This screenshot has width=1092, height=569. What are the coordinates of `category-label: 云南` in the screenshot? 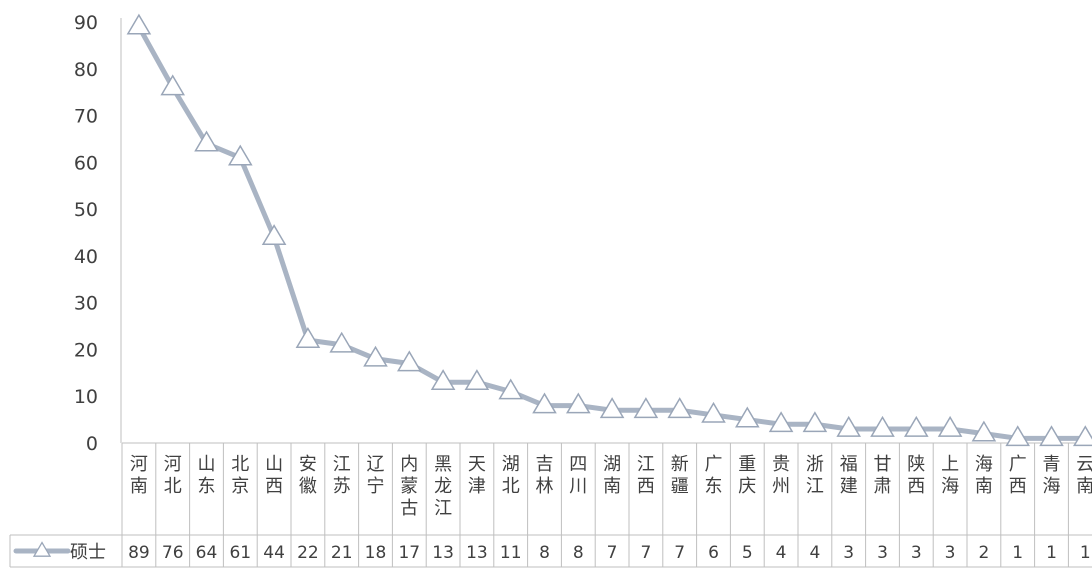 It's located at (1084, 475).